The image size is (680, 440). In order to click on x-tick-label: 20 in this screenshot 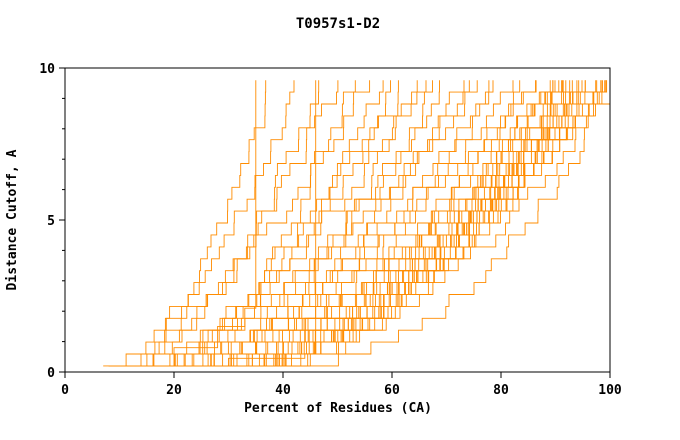, I will do `click(174, 390)`.